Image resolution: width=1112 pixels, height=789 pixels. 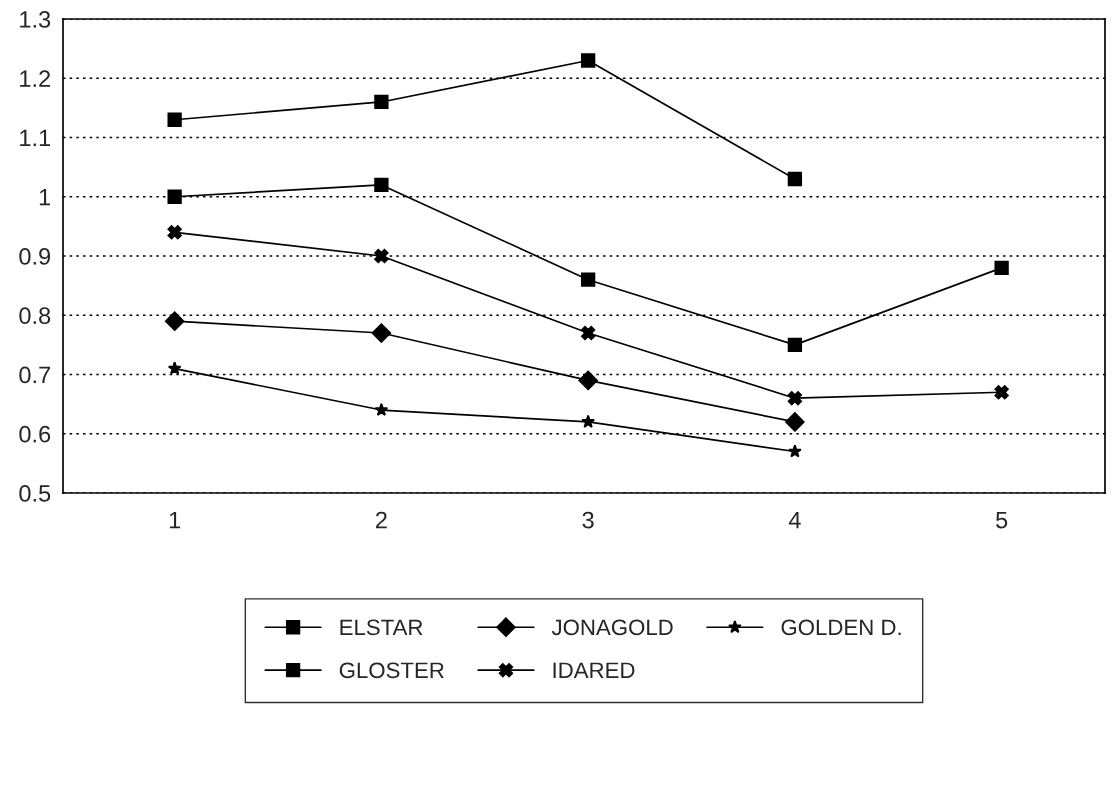 I want to click on y-tick-label: 1.1, so click(x=35, y=138).